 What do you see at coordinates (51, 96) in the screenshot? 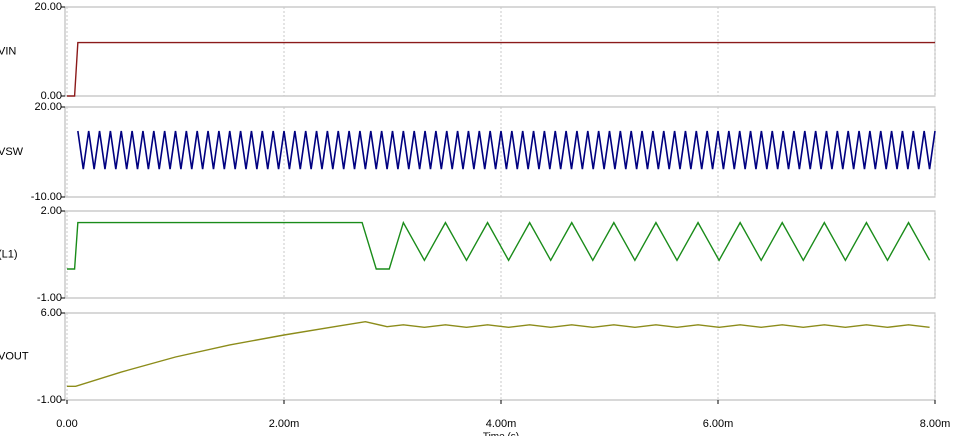
I see `y-tick-label: 0.00` at bounding box center [51, 96].